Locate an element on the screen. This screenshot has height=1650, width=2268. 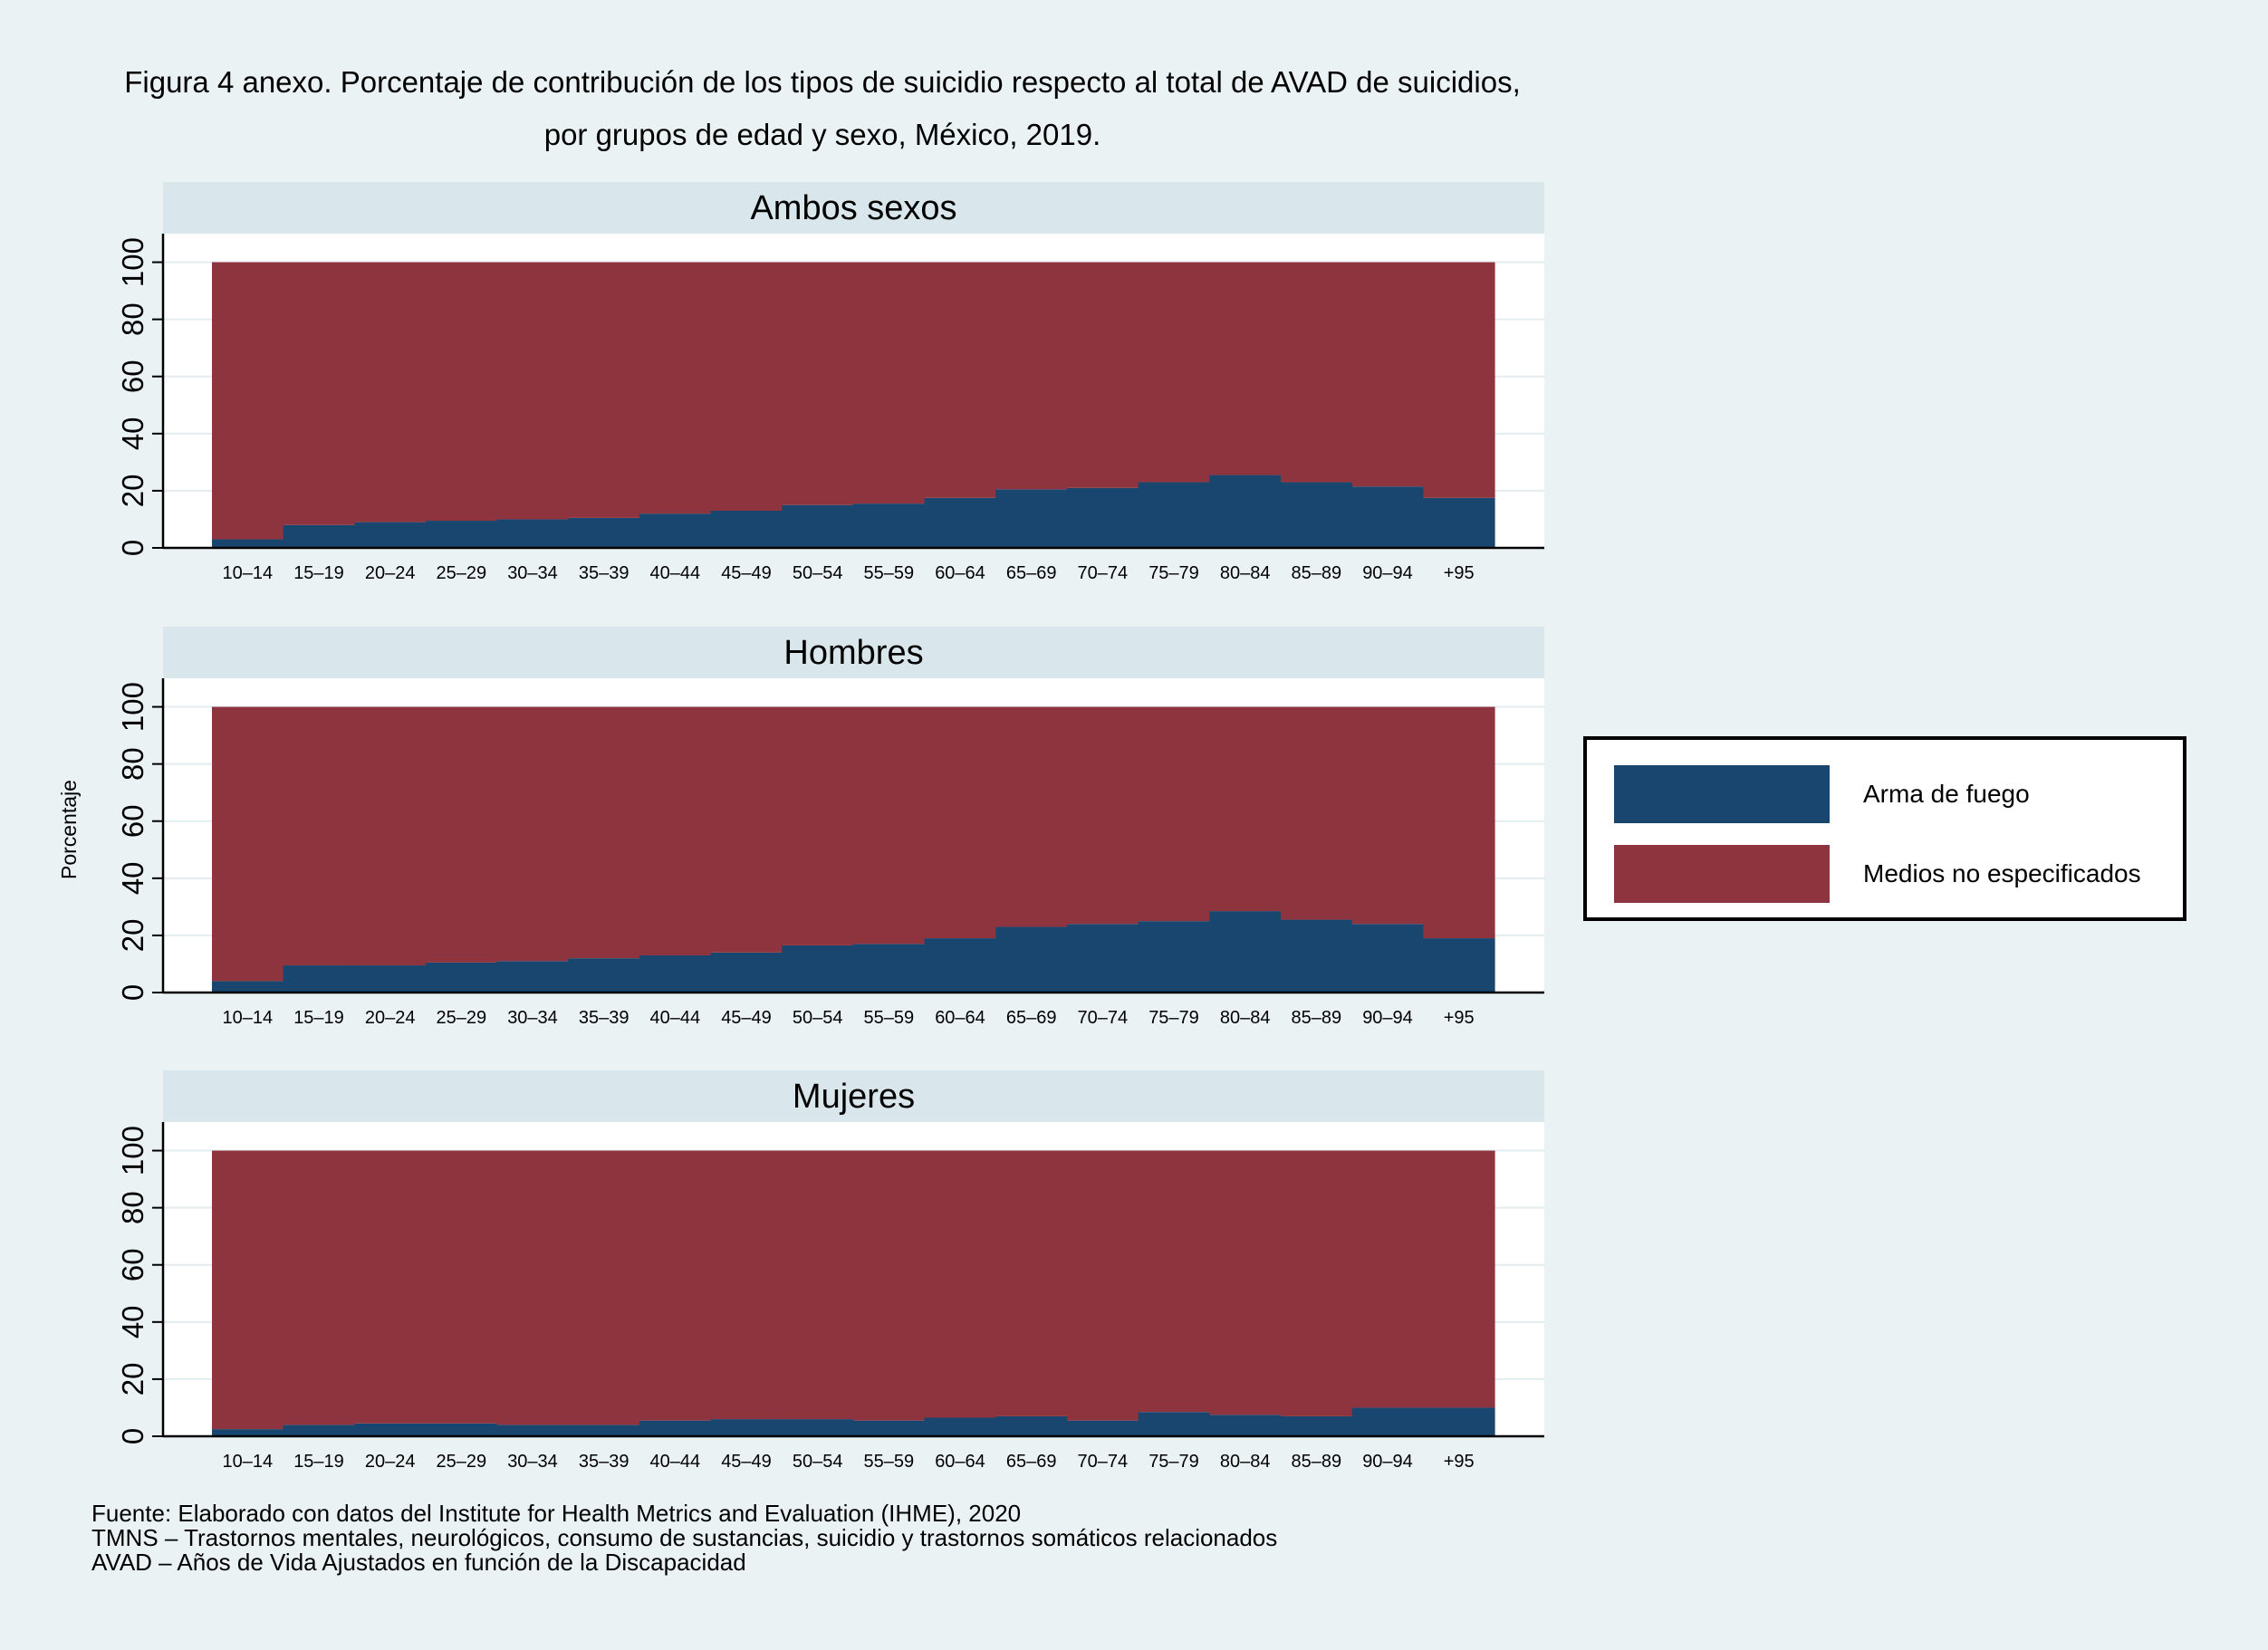
legend-label-medios-no-especificados: Medios no especificados is located at coordinates (2002, 873).